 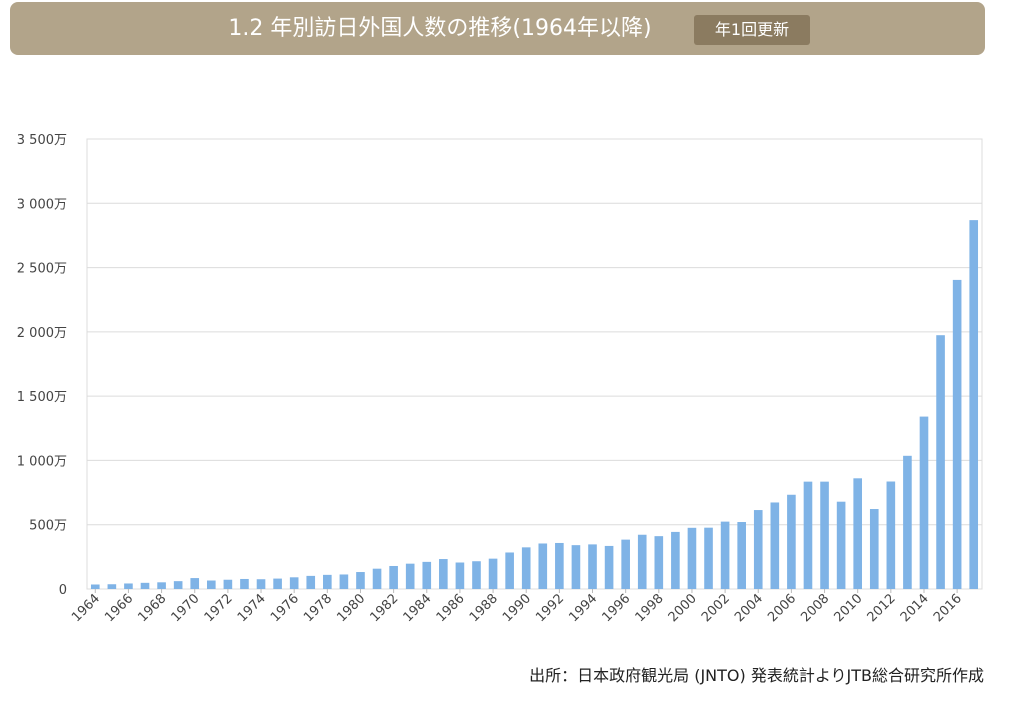 I want to click on x-tick-label: 1978, so click(x=318, y=608).